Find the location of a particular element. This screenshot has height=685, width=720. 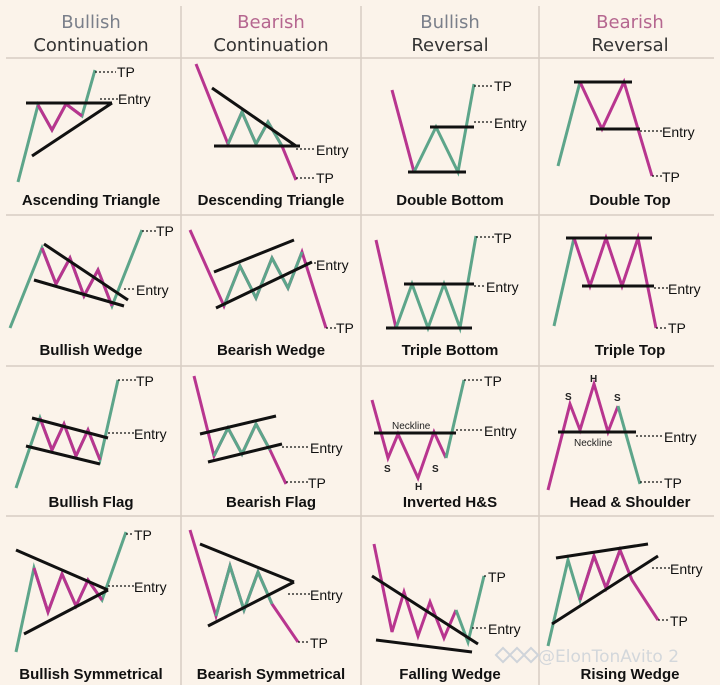

watermark-text: @ElonTonAvito 2 is located at coordinates (608, 657).